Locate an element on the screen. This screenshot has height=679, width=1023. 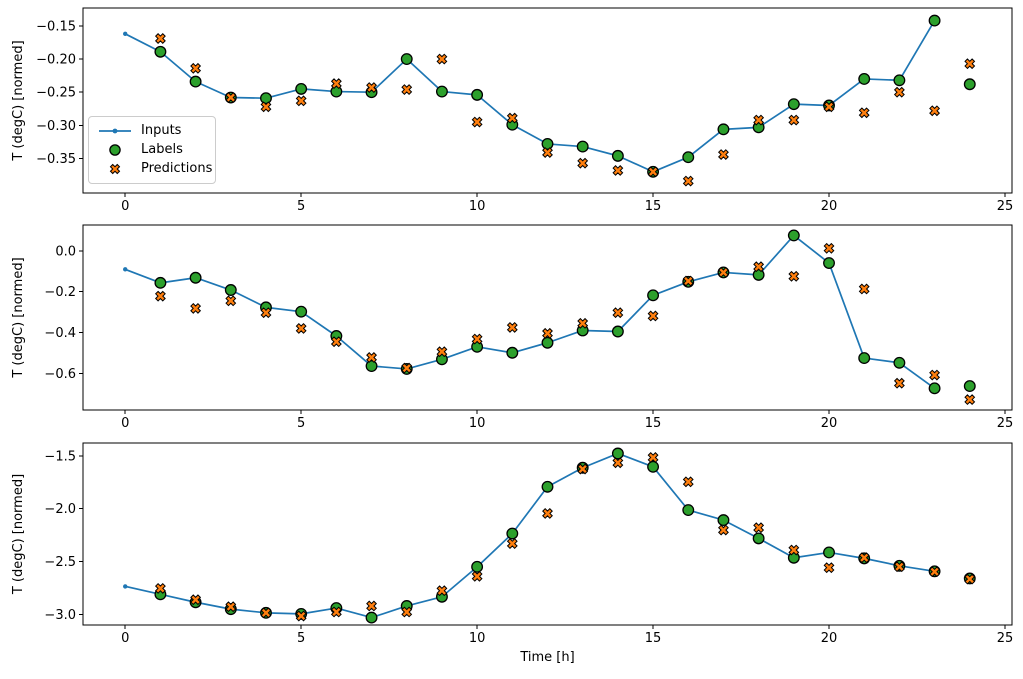
x-tick-label: 0 is located at coordinates (125, 206).